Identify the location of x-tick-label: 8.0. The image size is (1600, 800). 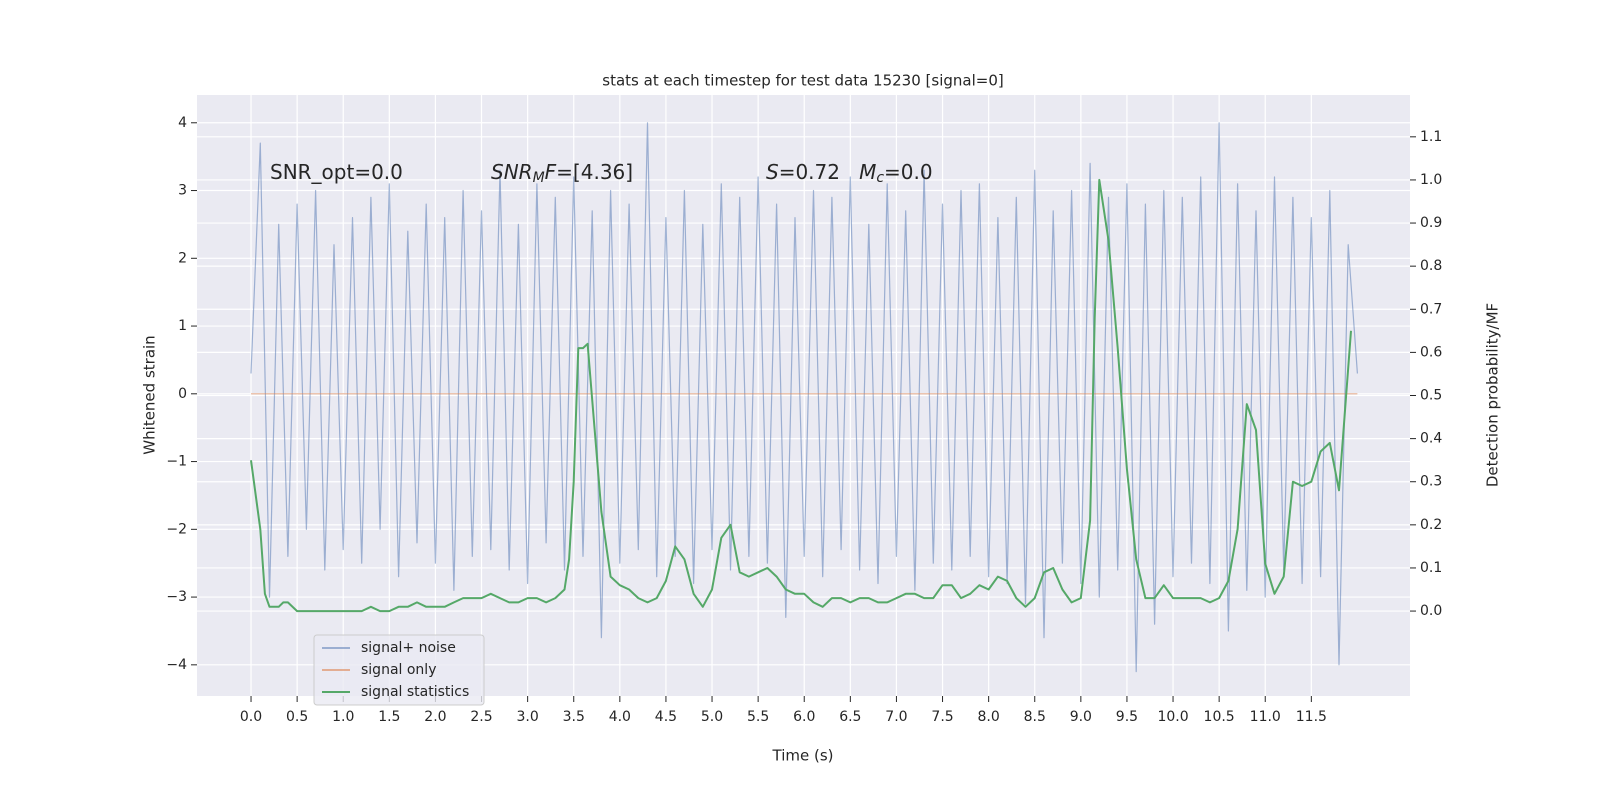
(989, 717).